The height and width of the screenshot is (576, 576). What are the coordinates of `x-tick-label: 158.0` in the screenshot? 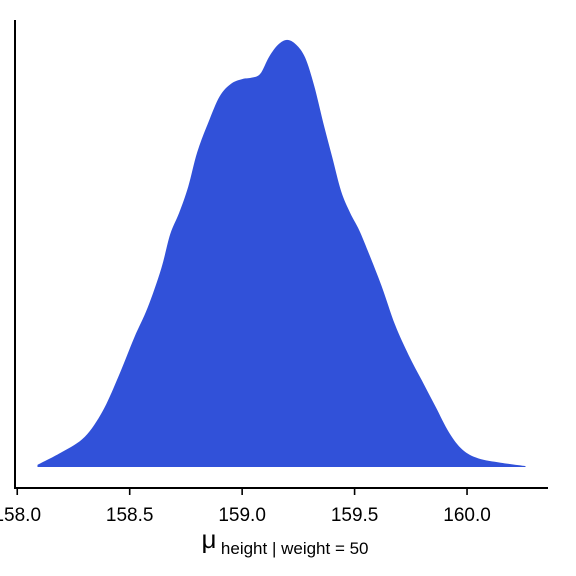 It's located at (20, 515).